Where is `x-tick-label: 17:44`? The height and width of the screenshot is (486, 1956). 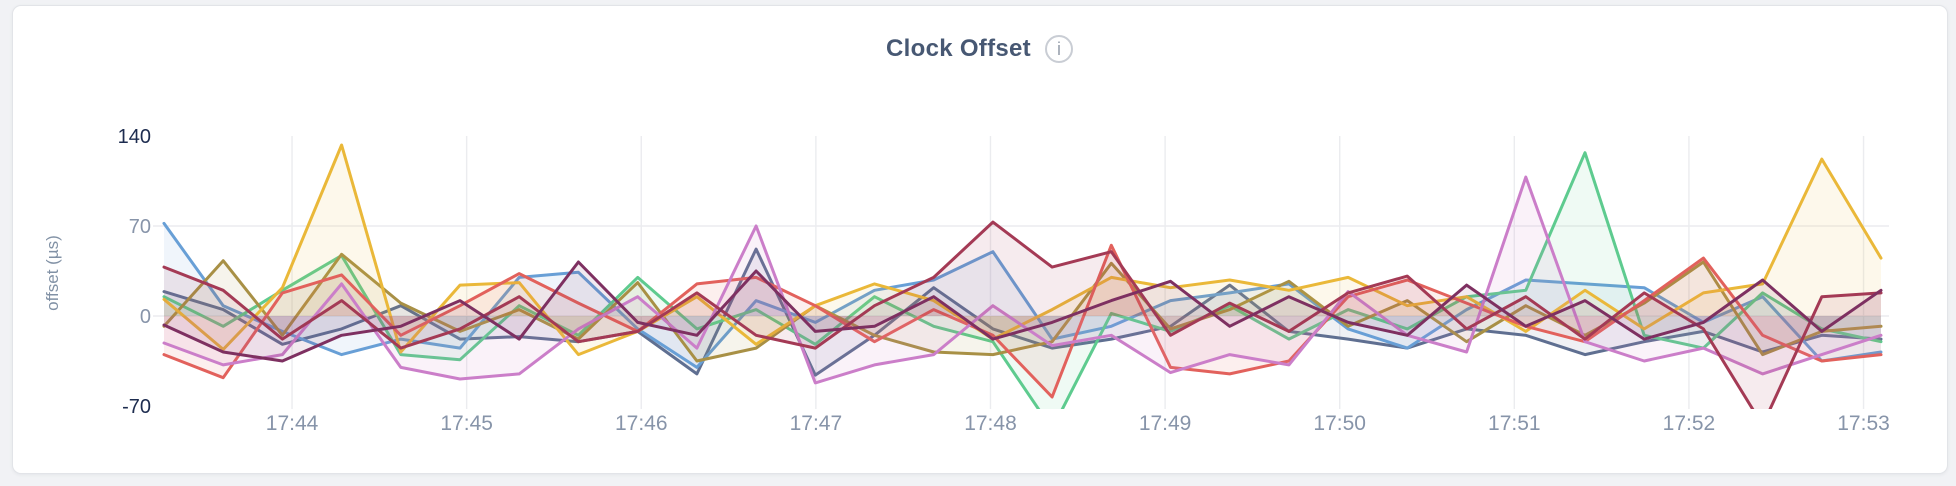 x-tick-label: 17:44 is located at coordinates (292, 423).